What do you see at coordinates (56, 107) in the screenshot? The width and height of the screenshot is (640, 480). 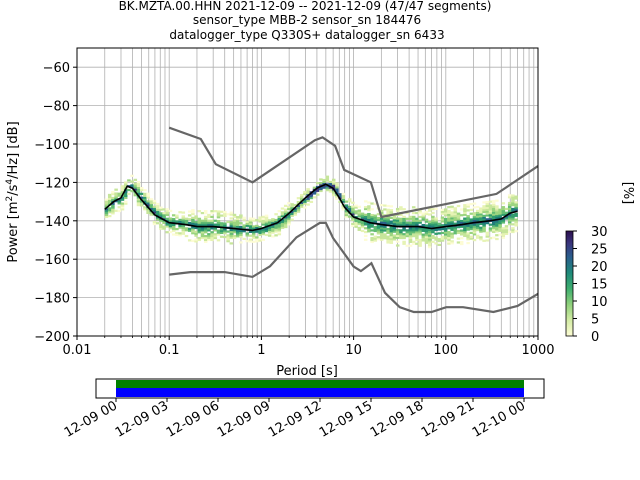 I see `y-tick-label: −80` at bounding box center [56, 107].